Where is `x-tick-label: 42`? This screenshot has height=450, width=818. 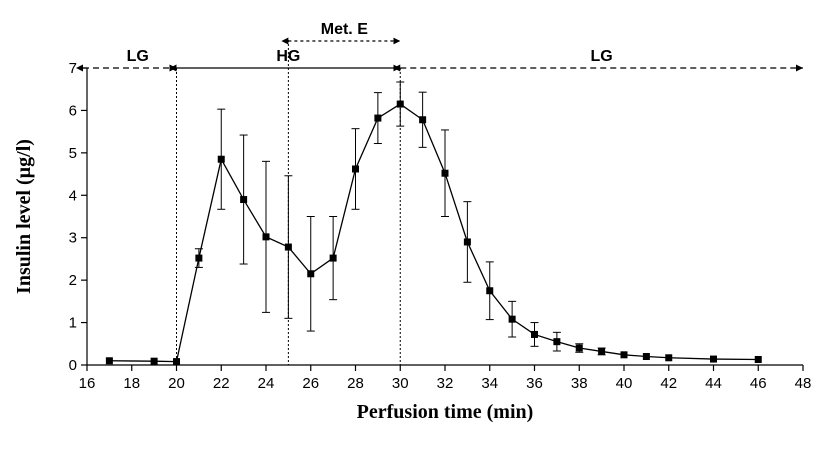 x-tick-label: 42 is located at coordinates (668, 383).